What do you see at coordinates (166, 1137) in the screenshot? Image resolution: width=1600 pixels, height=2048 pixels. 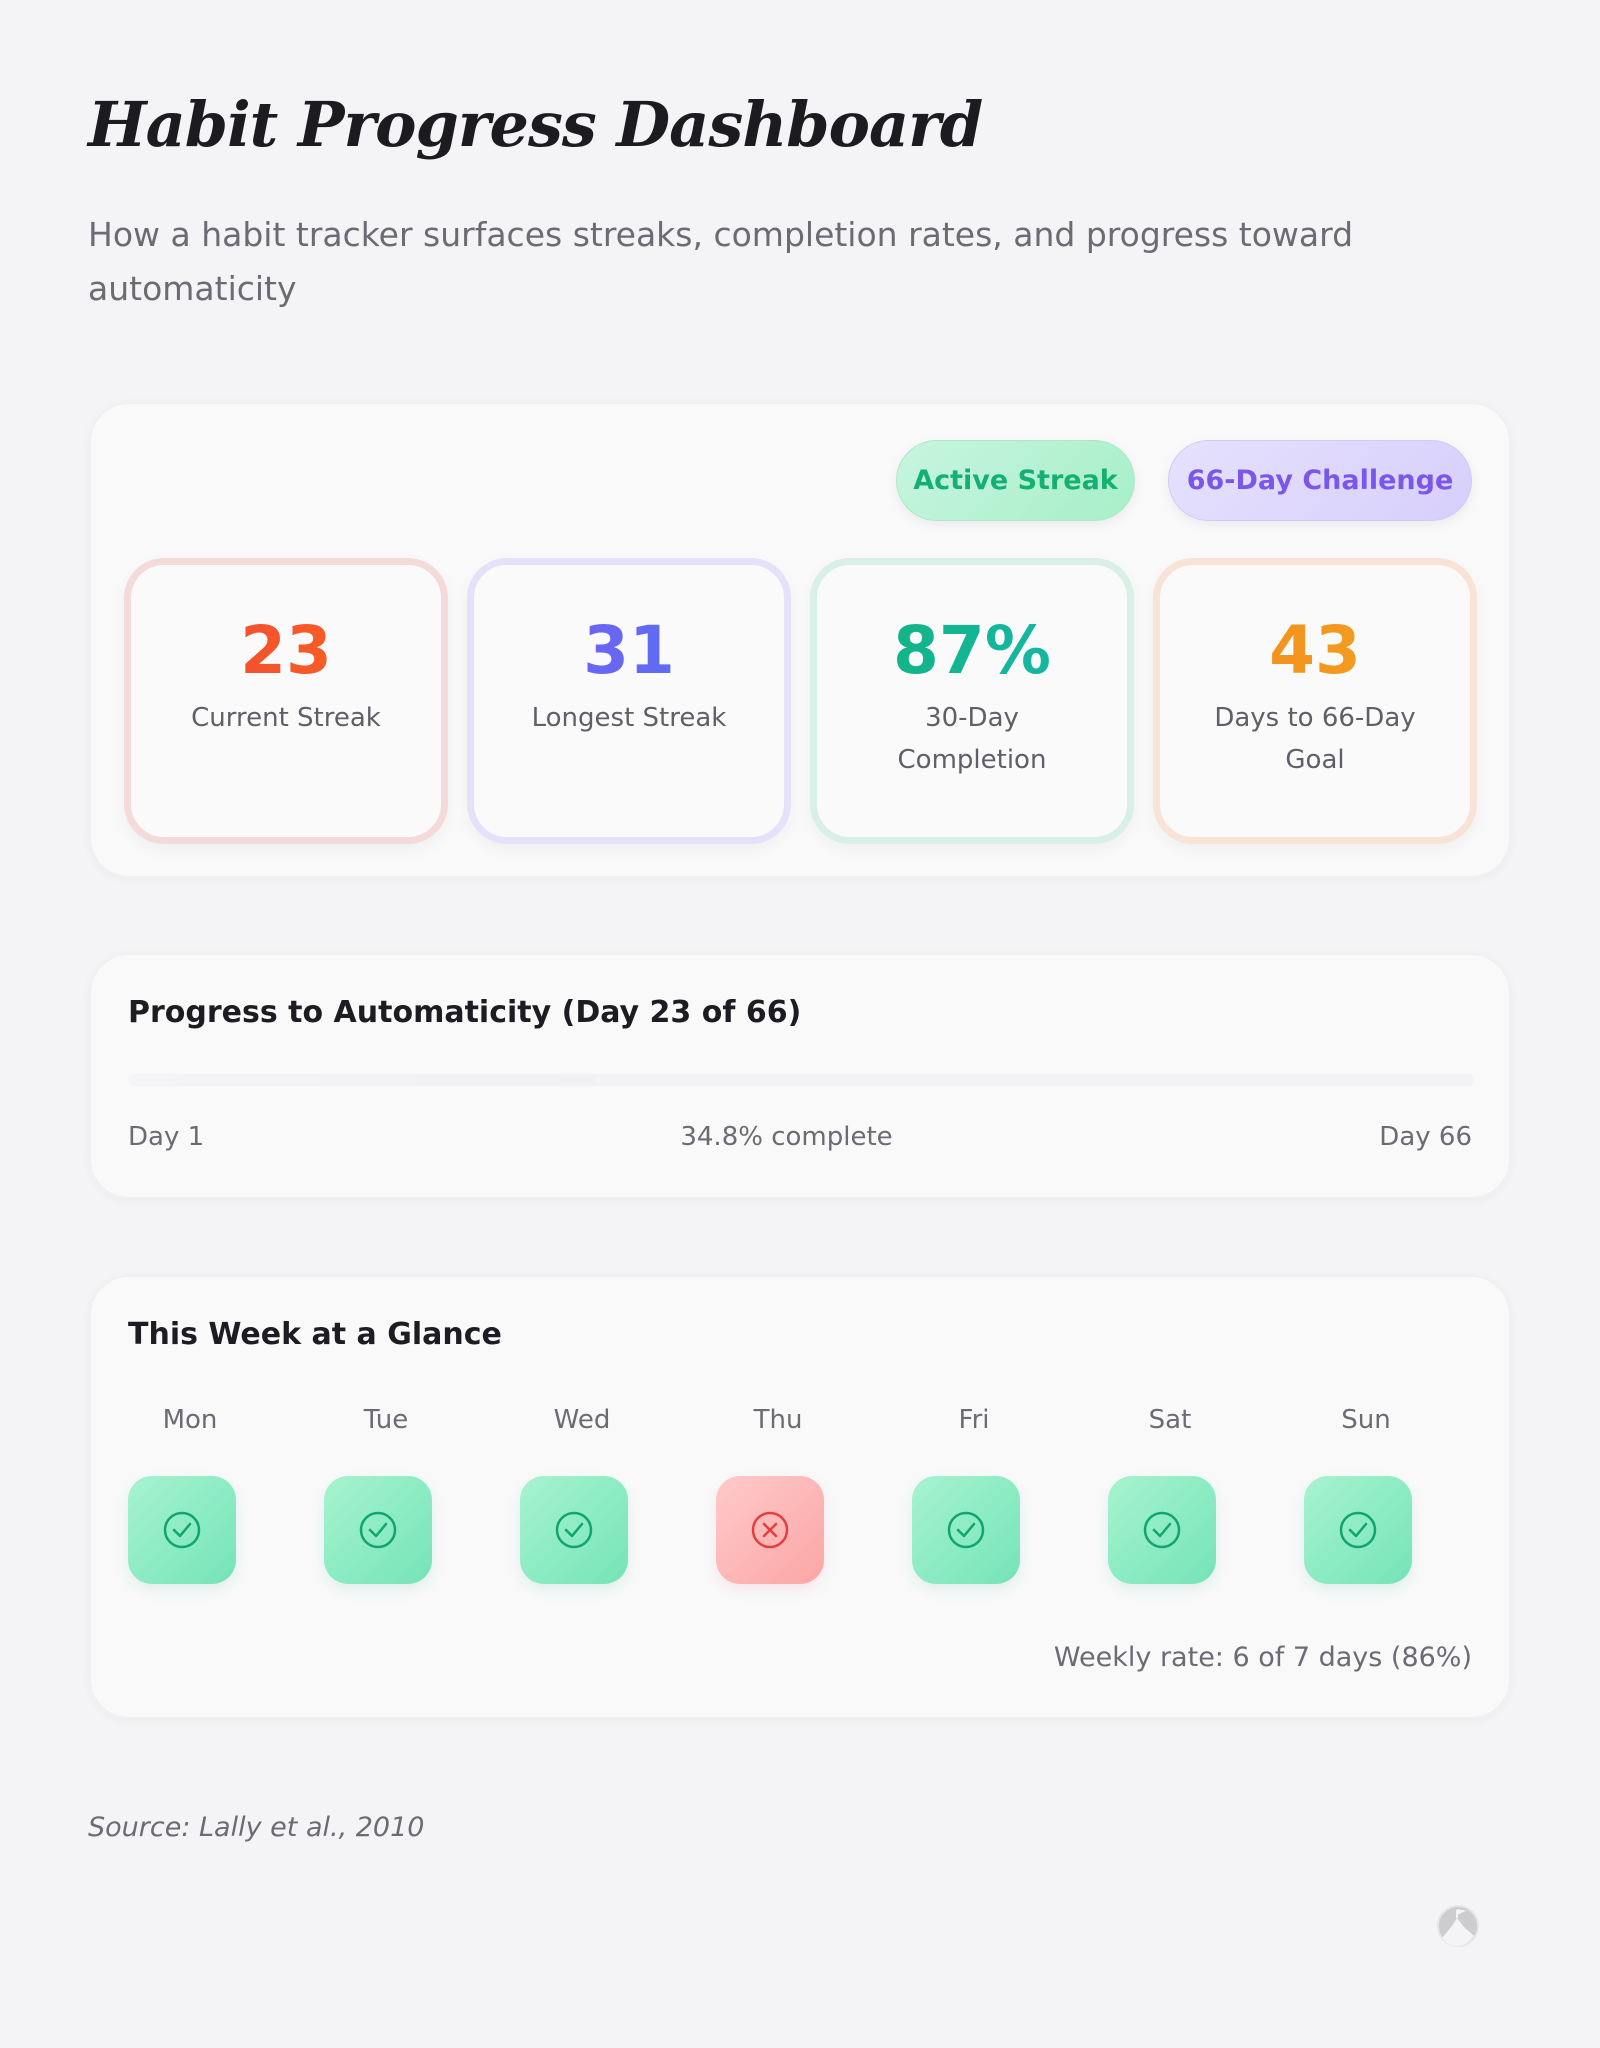 I see `progress-start-label: Day 1` at bounding box center [166, 1137].